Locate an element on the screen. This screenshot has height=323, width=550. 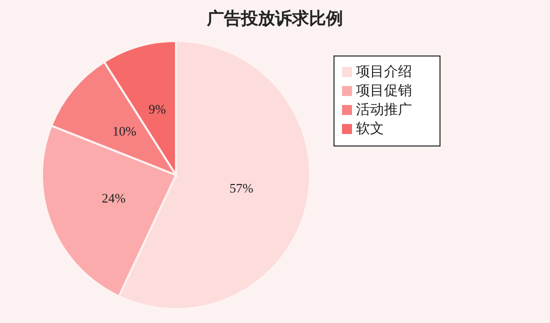
chart-title: 广告投放诉求比例 is located at coordinates (274, 18).